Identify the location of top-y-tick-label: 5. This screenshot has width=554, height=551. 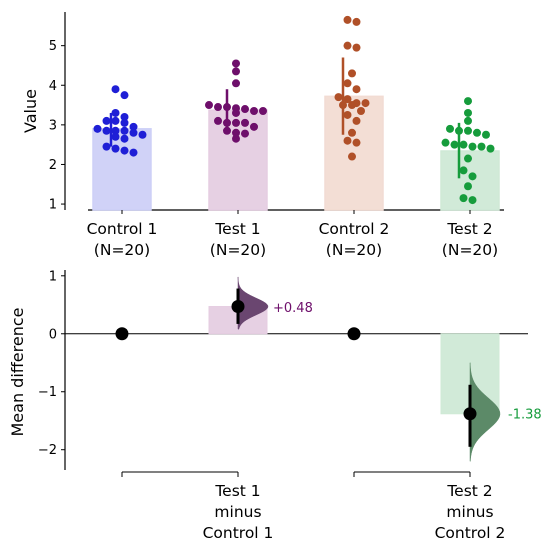
(53, 46).